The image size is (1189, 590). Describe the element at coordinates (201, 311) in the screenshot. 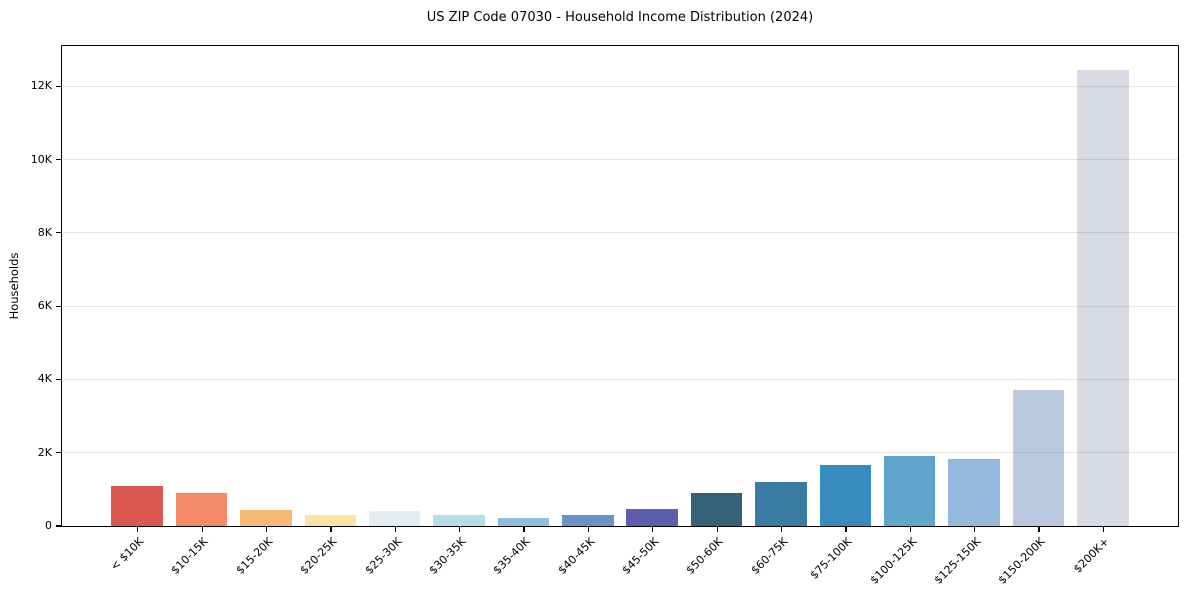

I see `bar-slot-2: $10-15K` at that location.